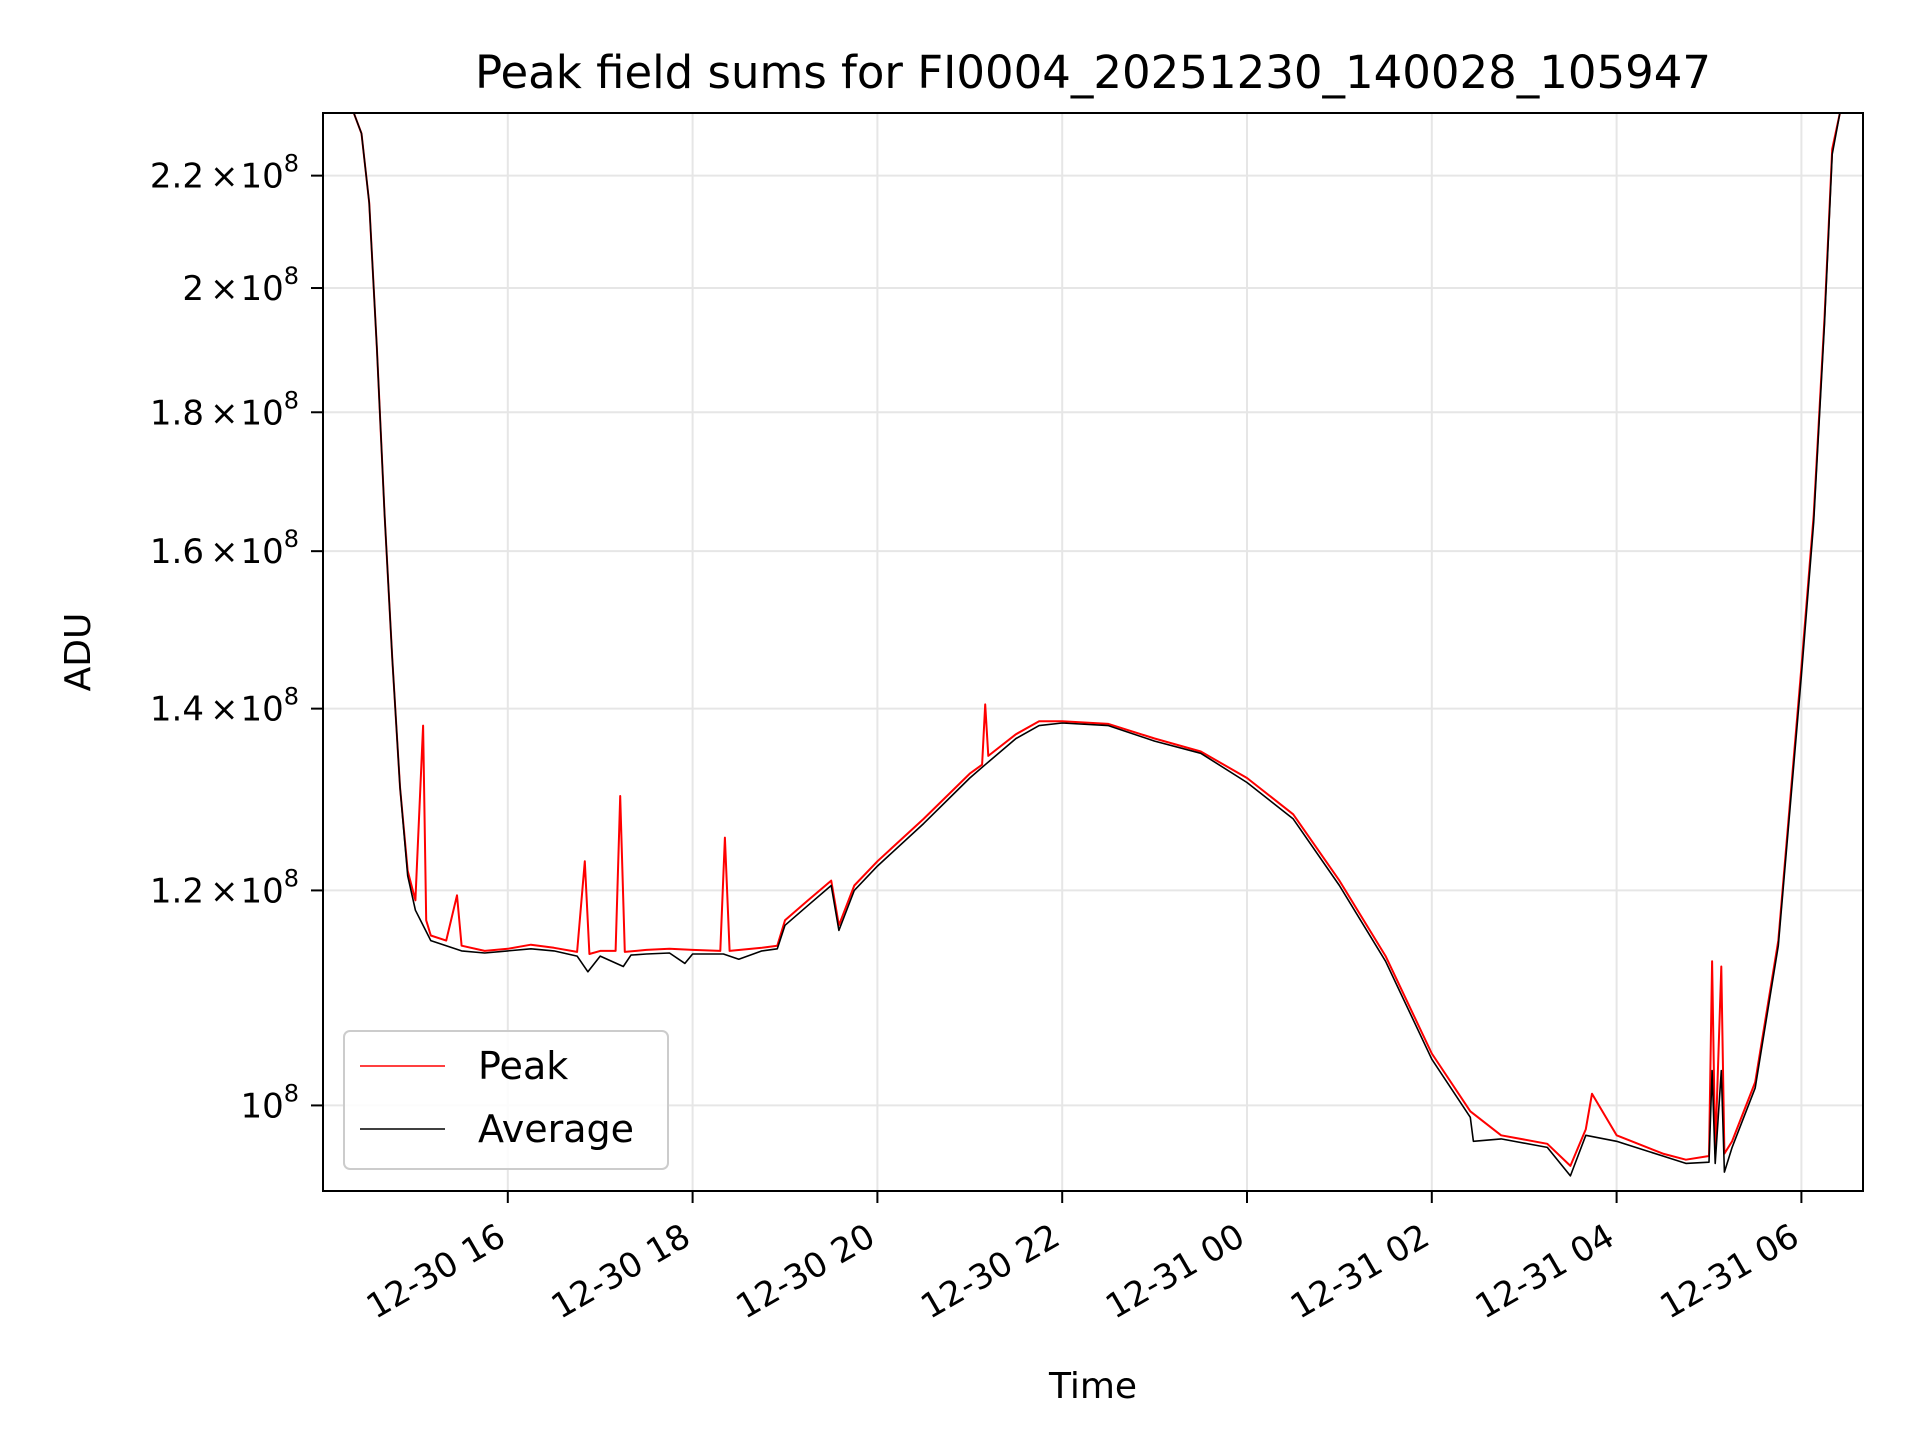 This screenshot has width=1920, height=1445. What do you see at coordinates (506, 1100) in the screenshot?
I see `legend: Peak Average` at bounding box center [506, 1100].